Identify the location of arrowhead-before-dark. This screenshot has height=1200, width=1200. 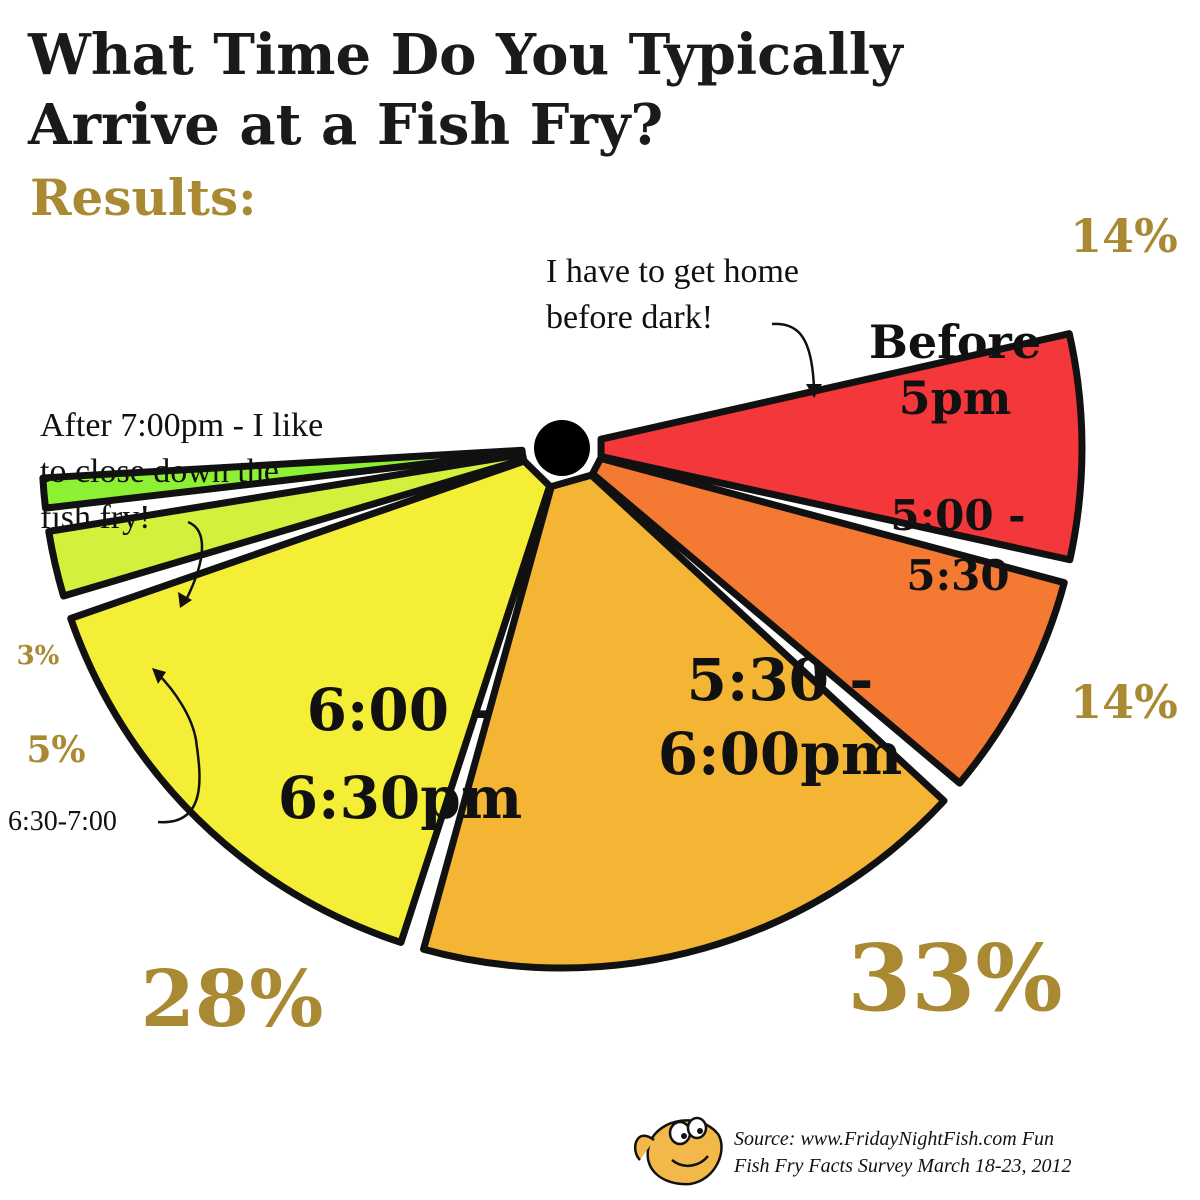
(814, 391).